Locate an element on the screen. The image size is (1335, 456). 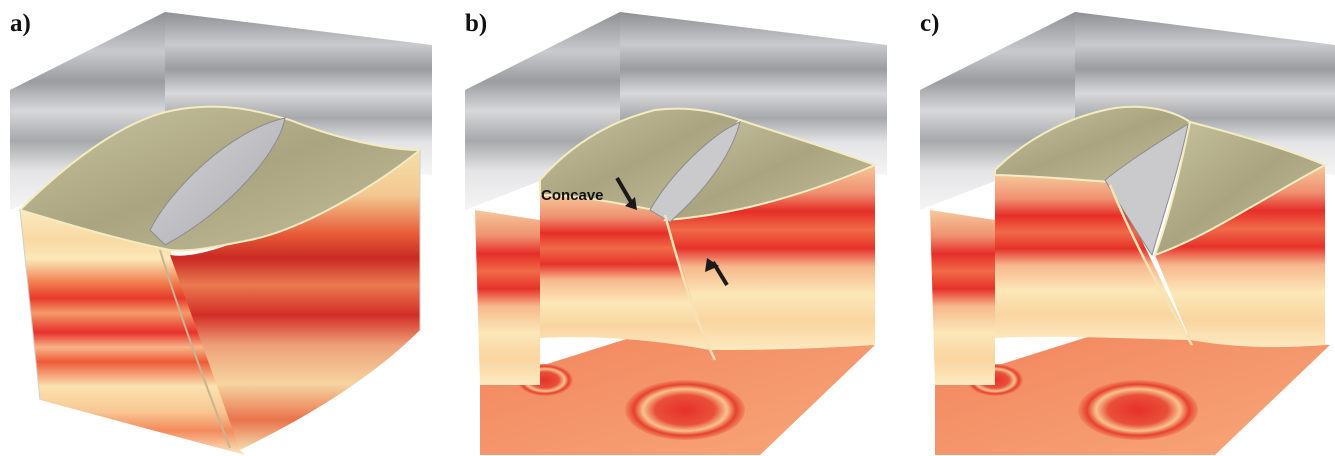
panel-label: a) is located at coordinates (20, 23).